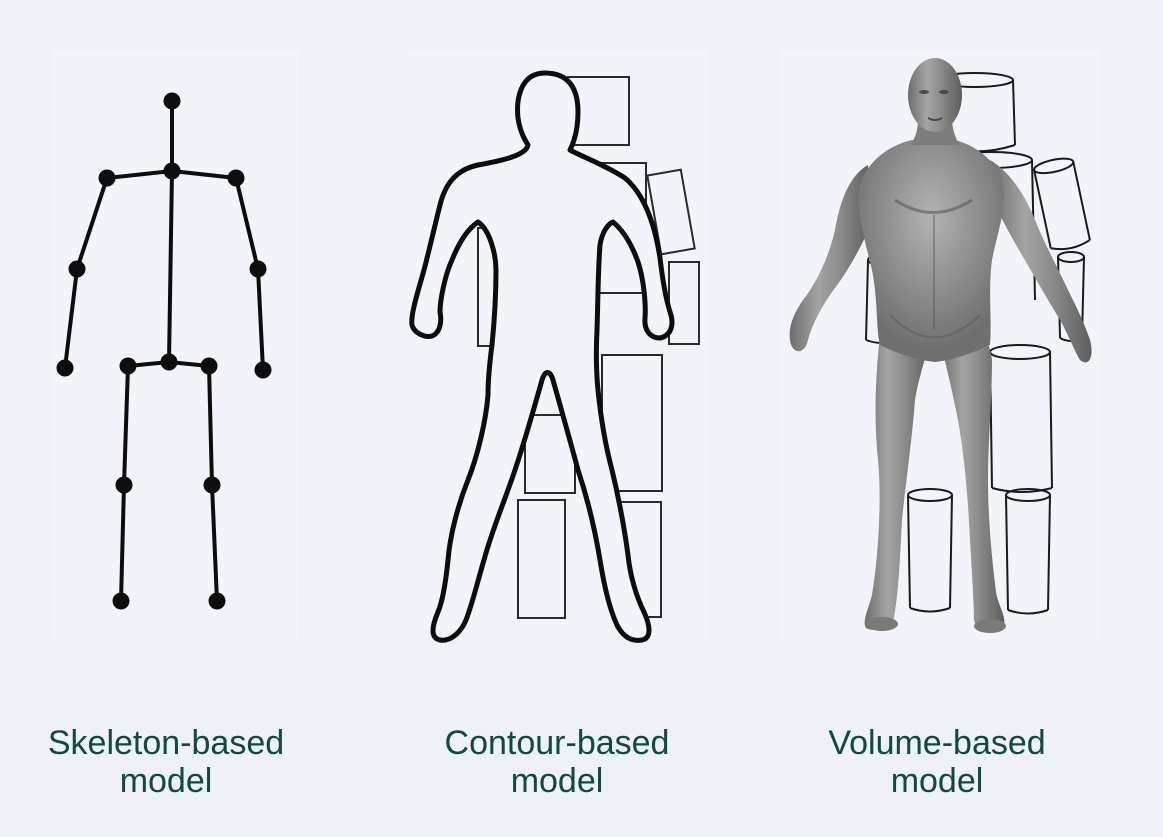 The image size is (1163, 837). I want to click on skeleton-right-hip-joint, so click(209, 366).